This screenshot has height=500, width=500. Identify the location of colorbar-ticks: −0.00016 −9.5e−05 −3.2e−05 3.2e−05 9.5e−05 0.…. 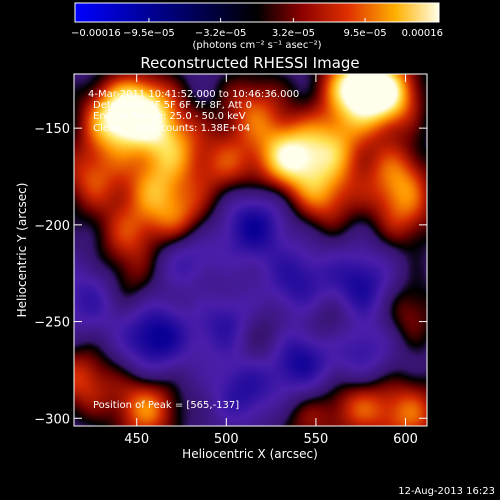
(257, 28).